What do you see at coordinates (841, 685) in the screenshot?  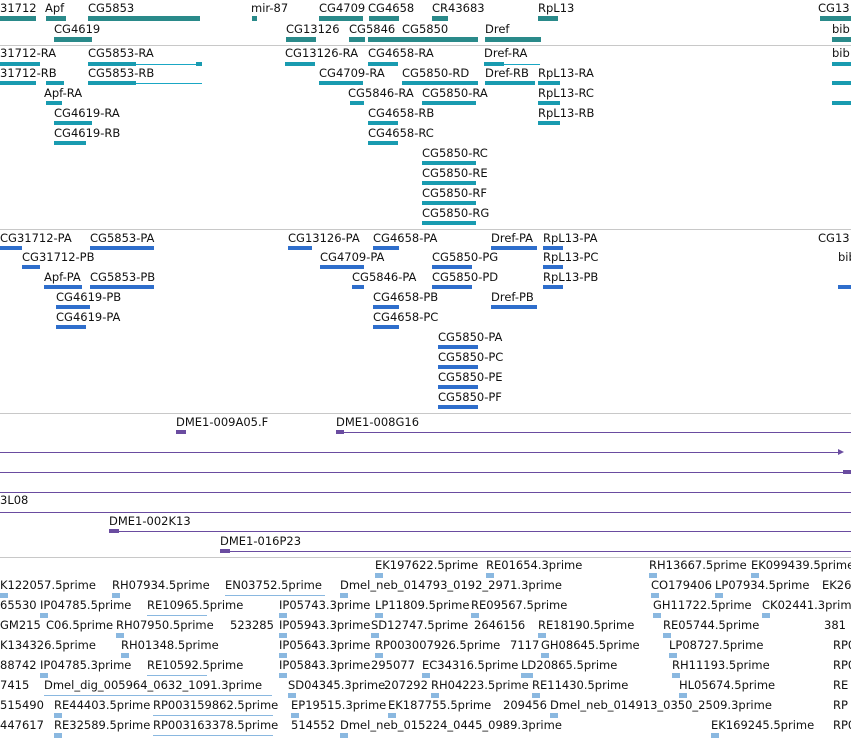 I see `feature-label: RE` at bounding box center [841, 685].